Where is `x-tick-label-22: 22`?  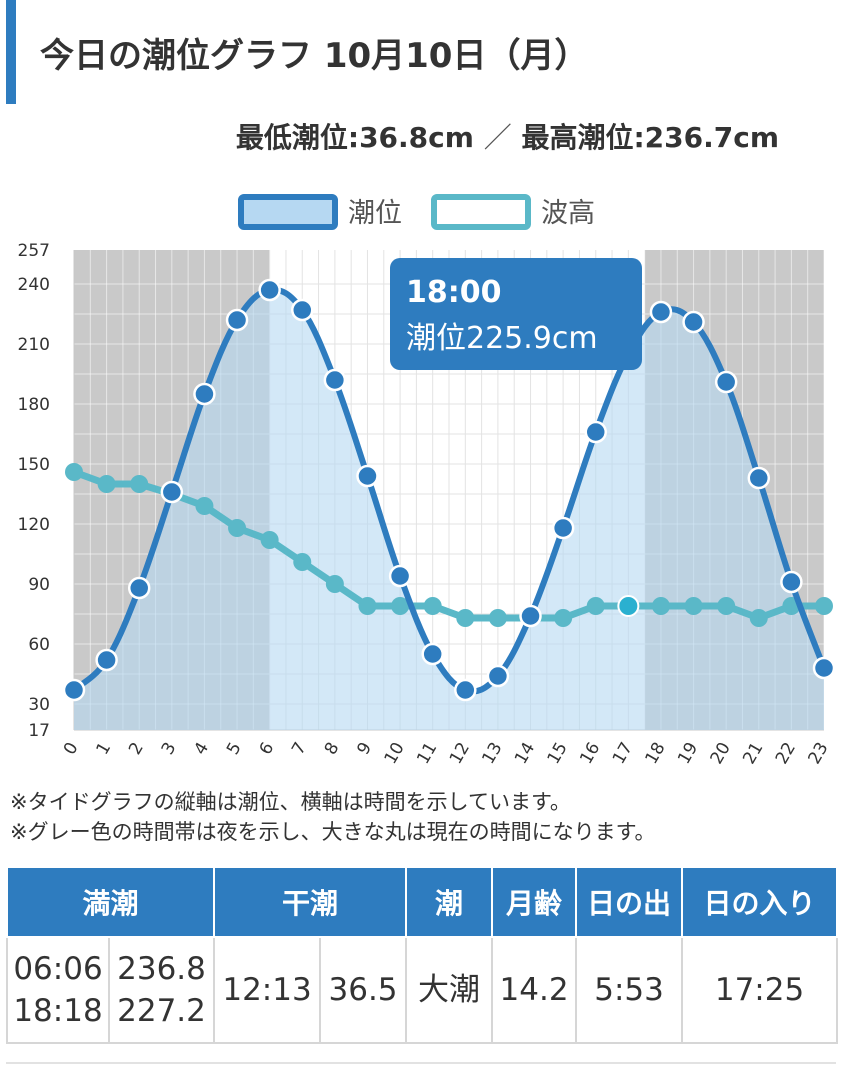
x-tick-label-22: 22 is located at coordinates (786, 753).